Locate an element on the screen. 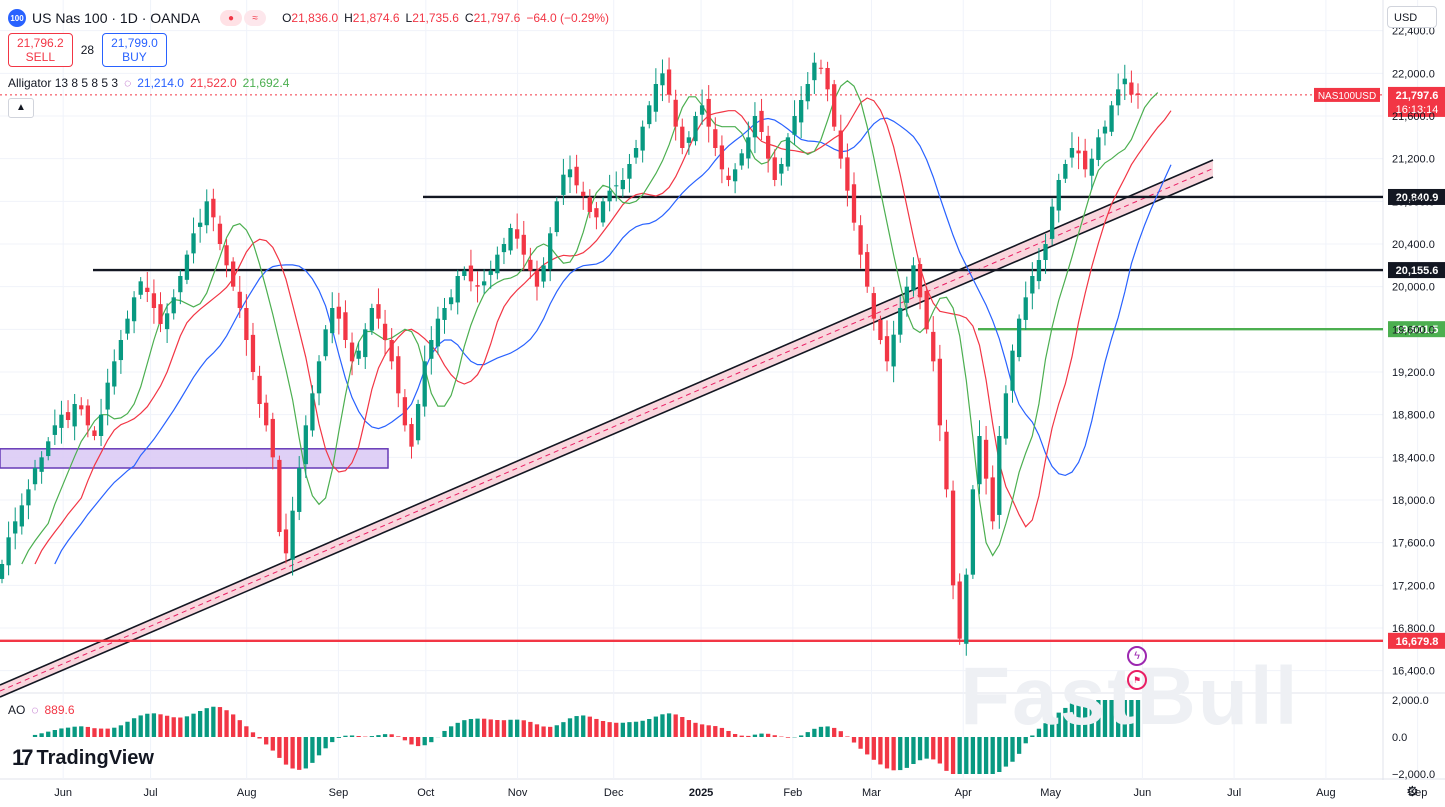 This screenshot has height=807, width=1445. price-tick-label: 21,200.0 is located at coordinates (1413, 160).